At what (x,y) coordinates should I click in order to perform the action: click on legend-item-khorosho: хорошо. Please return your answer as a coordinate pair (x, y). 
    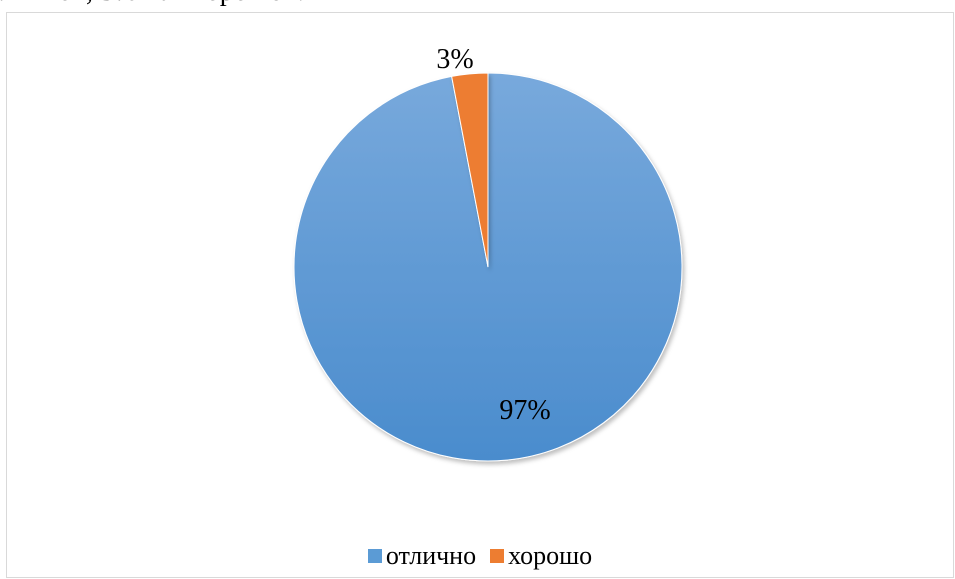
    Looking at the image, I should click on (541, 556).